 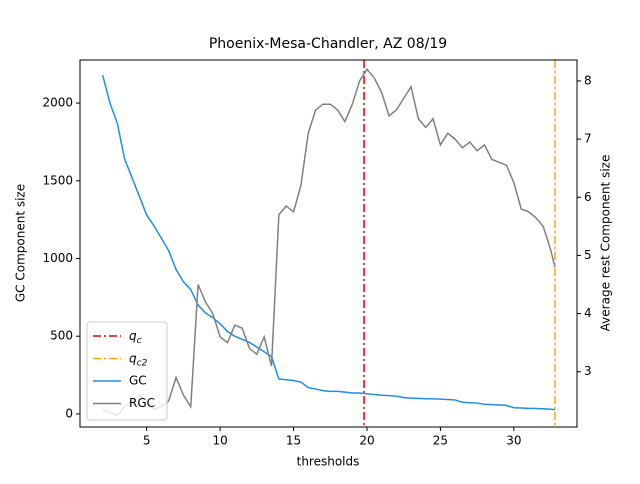 I want to click on x-tick-label: 20, so click(x=366, y=441).